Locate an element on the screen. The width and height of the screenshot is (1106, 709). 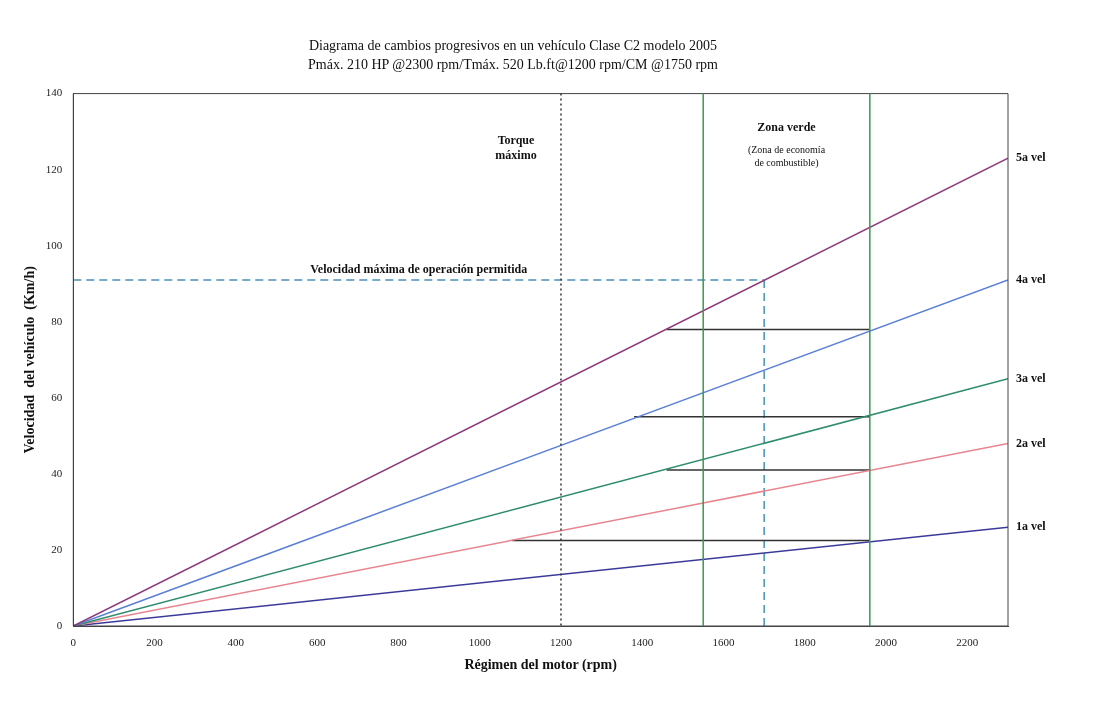
series-label: 3a vel is located at coordinates (1031, 377).